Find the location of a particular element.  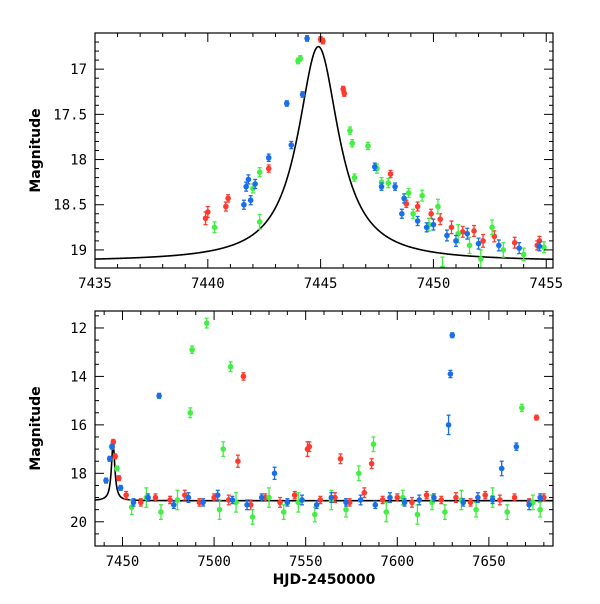

x-tick-label: 7600 is located at coordinates (397, 562).